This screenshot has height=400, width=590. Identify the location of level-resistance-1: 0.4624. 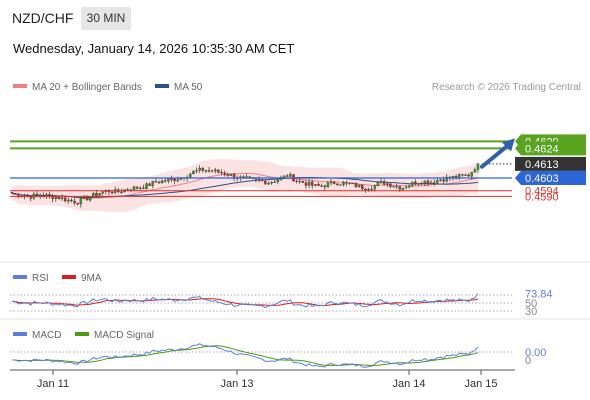
(298, 148).